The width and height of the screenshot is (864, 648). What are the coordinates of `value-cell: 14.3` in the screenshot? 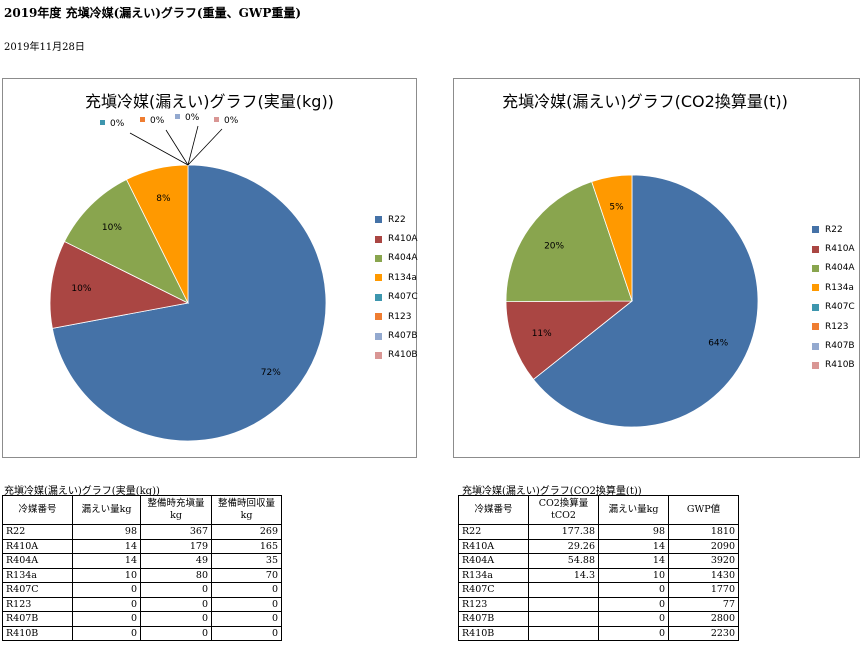 It's located at (563, 575).